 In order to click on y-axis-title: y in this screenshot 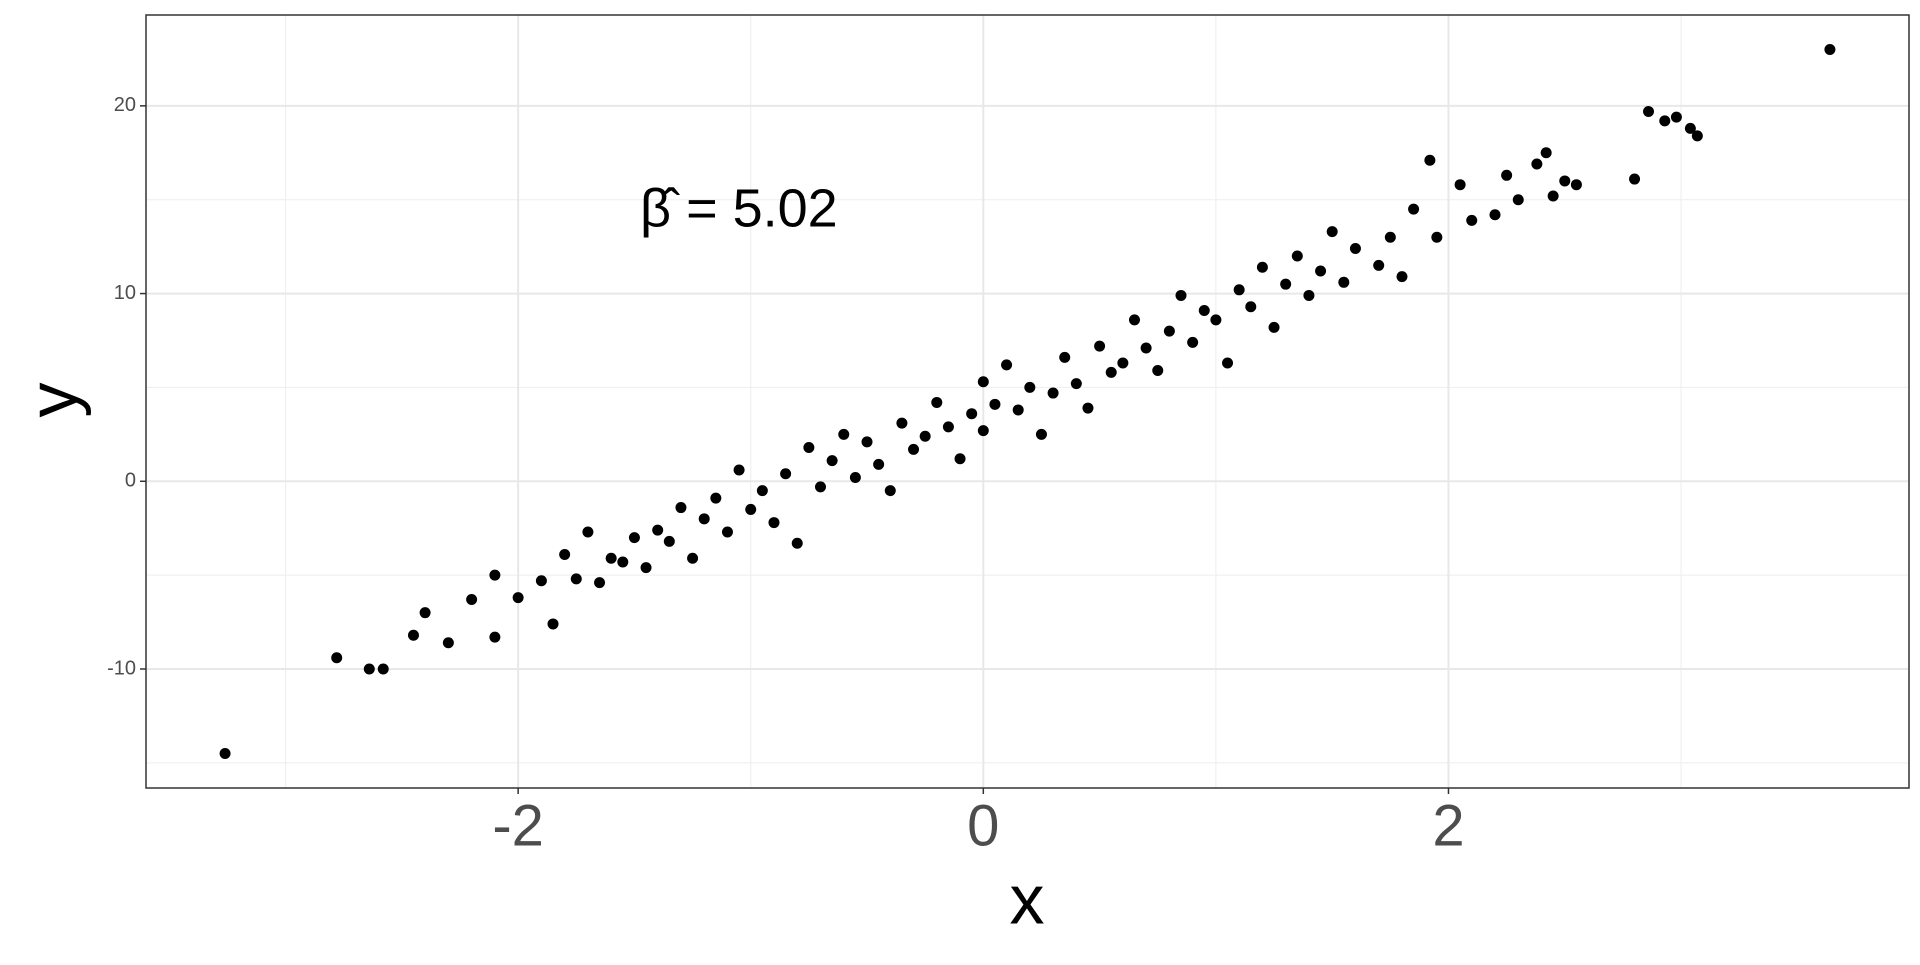, I will do `click(52, 400)`.